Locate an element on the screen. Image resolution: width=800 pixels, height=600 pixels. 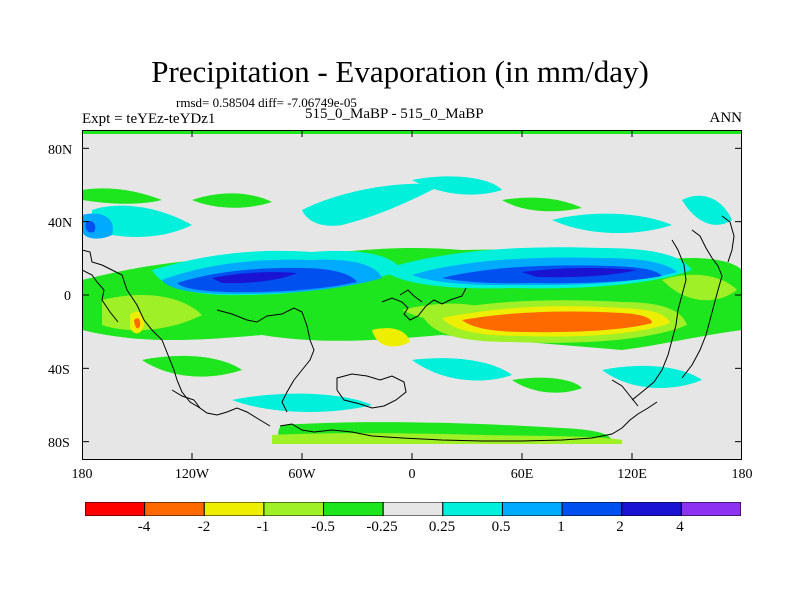
colorbar-label: -0.5 is located at coordinates (323, 527).